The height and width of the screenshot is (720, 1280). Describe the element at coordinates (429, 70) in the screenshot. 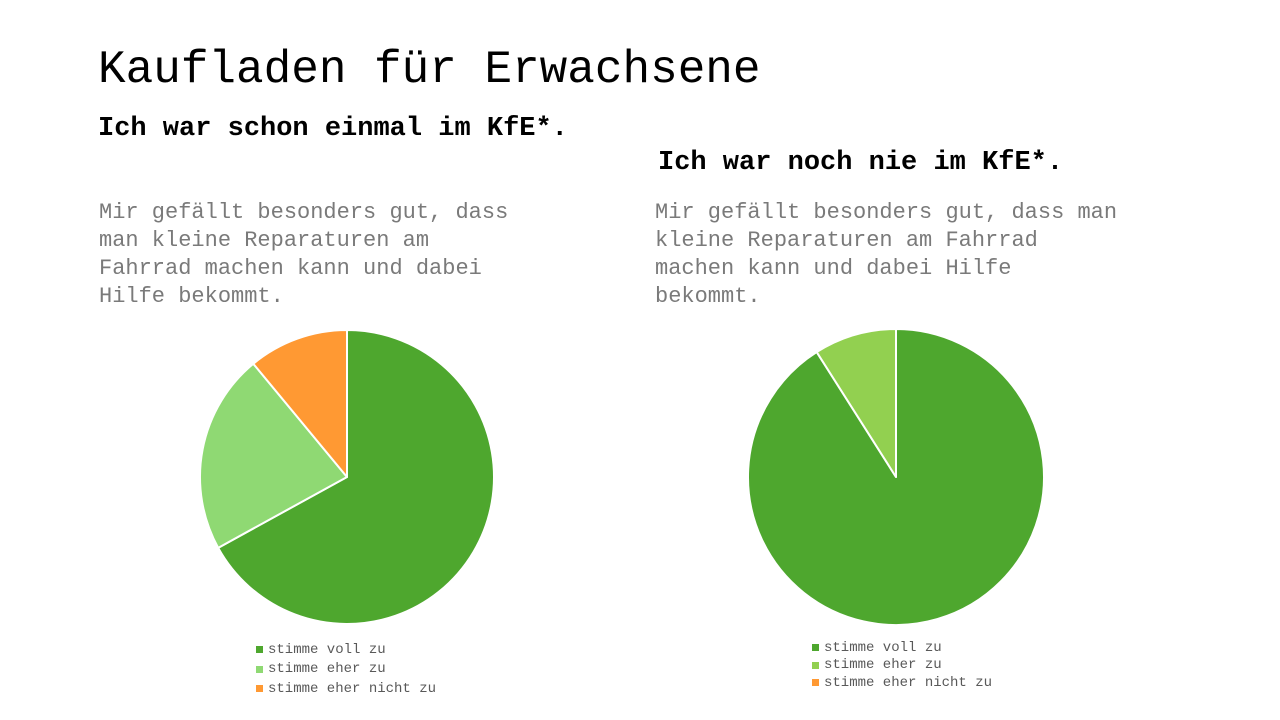

I see `page-title: Kaufladen für Erwachsene` at that location.